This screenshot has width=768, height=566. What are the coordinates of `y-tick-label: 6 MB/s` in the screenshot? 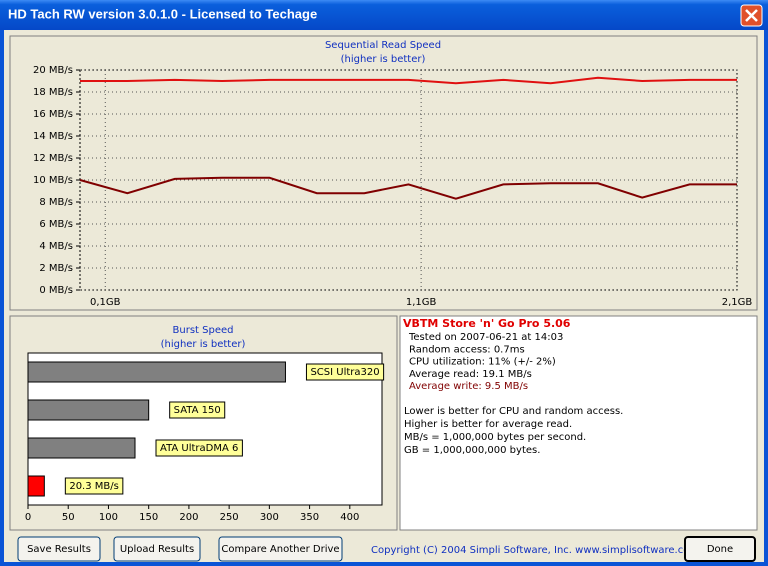 It's located at (56, 224).